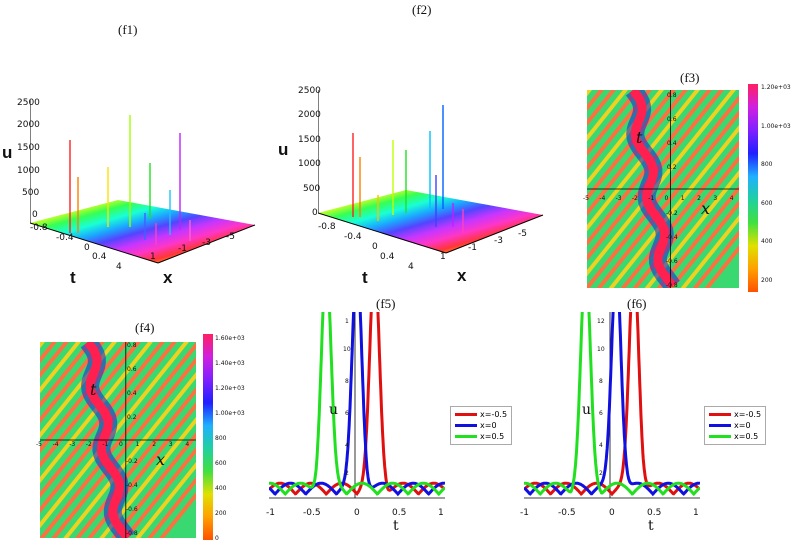 This screenshot has width=792, height=543. I want to click on heatmap-f3, so click(663, 189).